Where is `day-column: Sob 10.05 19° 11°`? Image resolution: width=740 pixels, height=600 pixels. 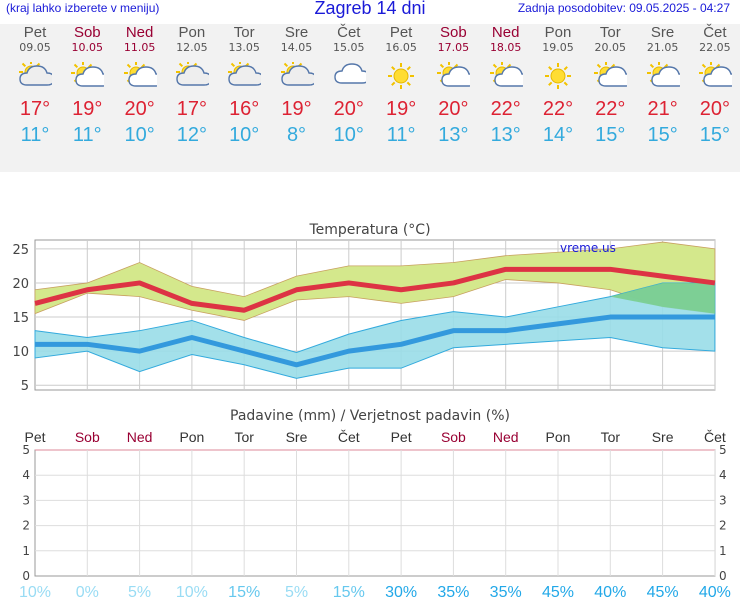
day-column: Sob 10.05 19° 11° is located at coordinates (87, 86).